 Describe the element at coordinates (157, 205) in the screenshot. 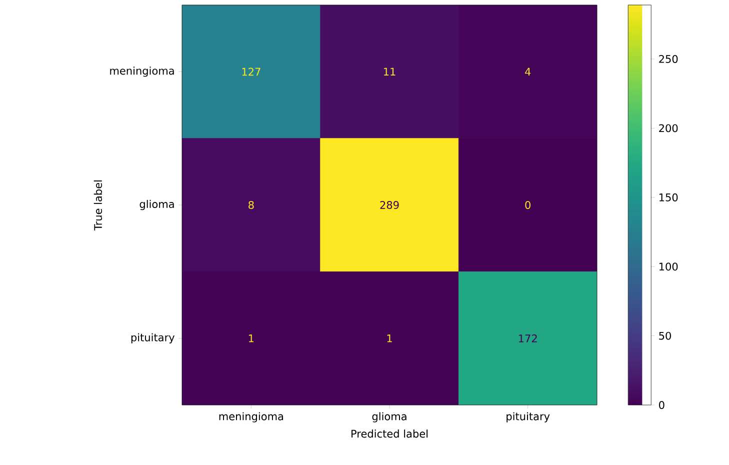

I see `y-tick-label: glioma` at that location.